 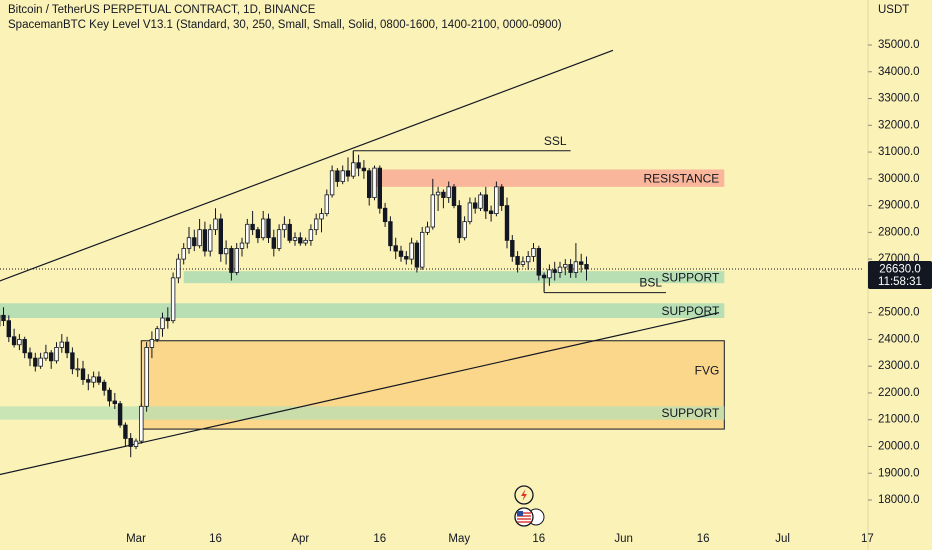 I want to click on bsl-label: BSL, so click(x=650, y=283).